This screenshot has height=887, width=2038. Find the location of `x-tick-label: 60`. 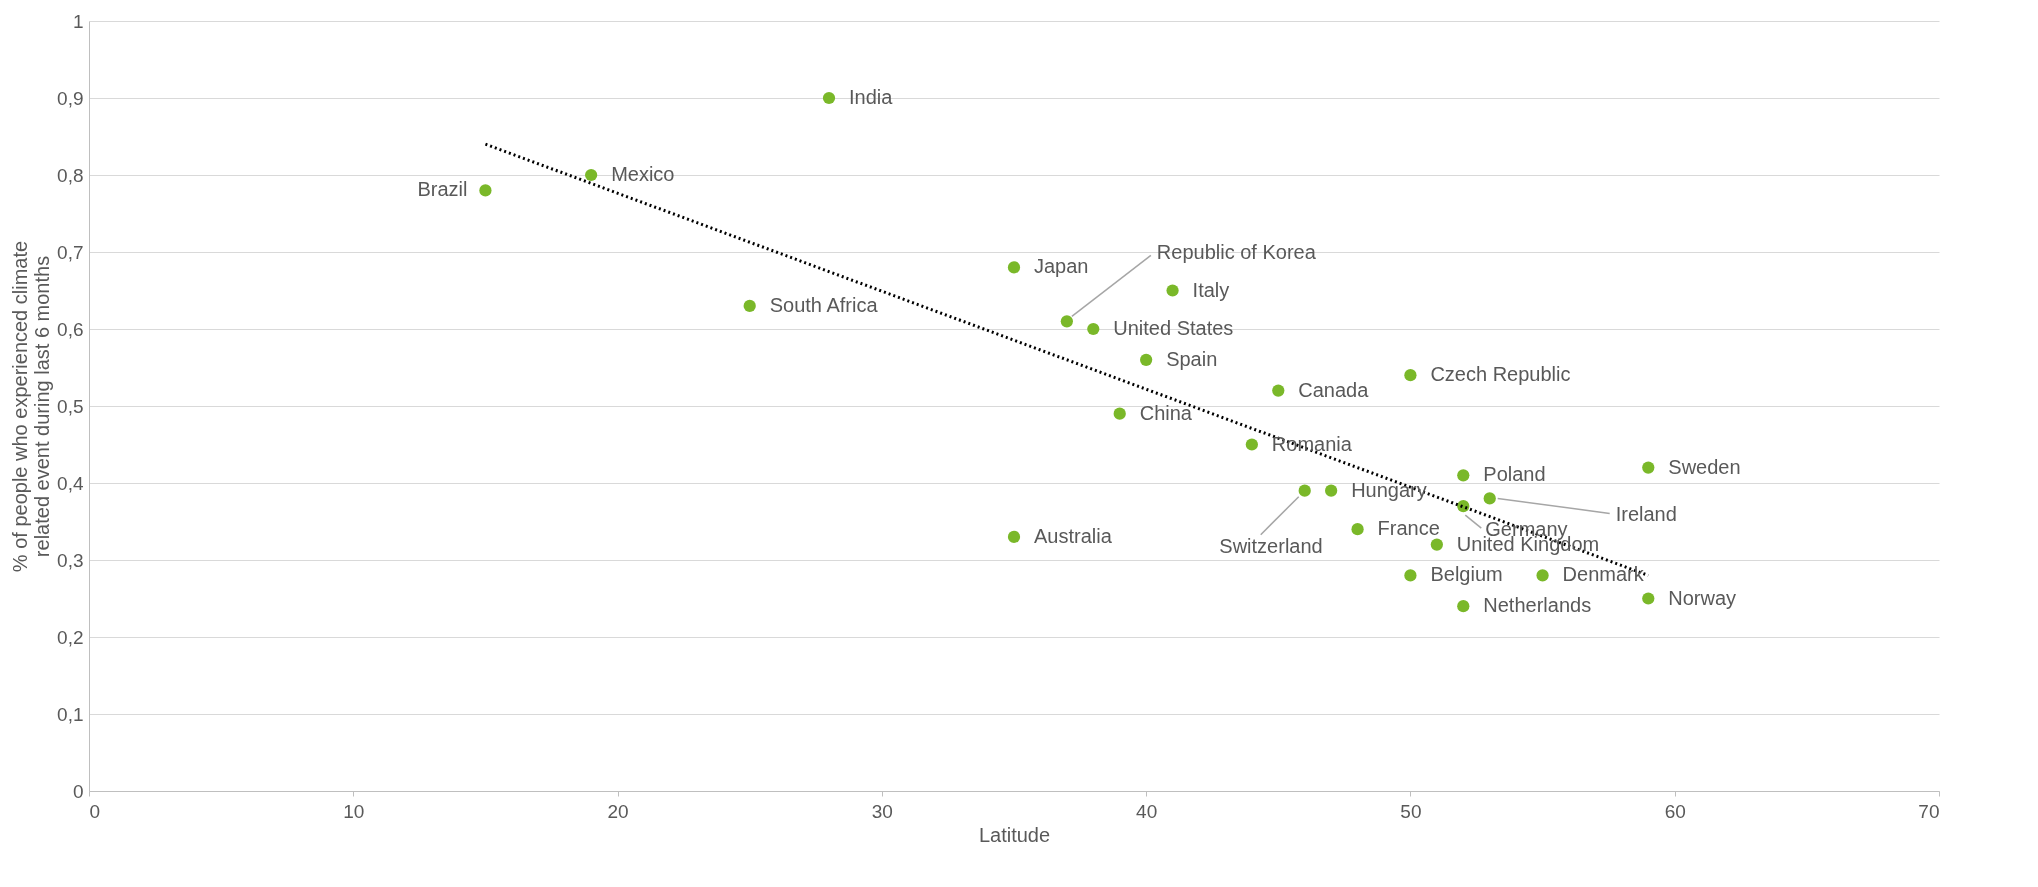

x-tick-label: 60 is located at coordinates (1675, 811).